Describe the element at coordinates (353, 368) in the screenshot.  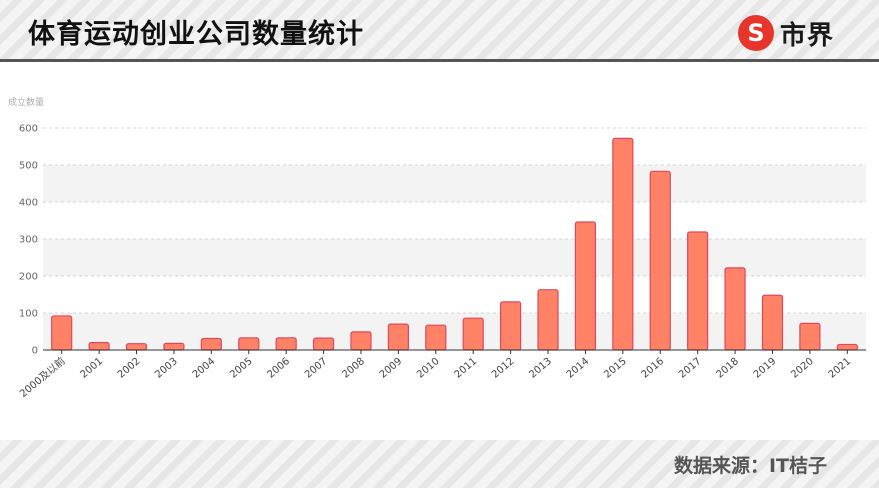
I see `x-tick-label: 2008` at that location.